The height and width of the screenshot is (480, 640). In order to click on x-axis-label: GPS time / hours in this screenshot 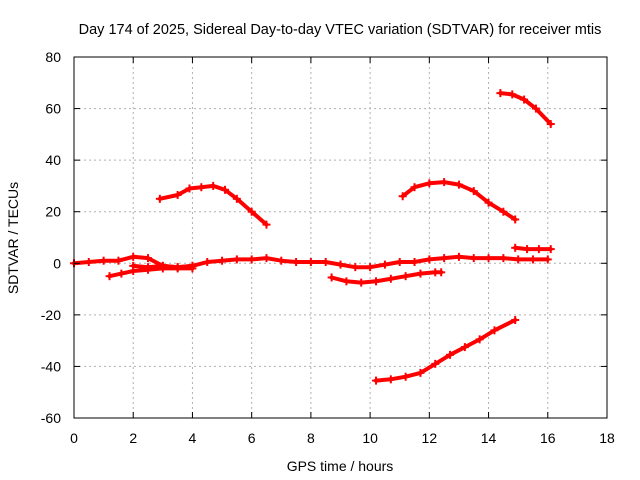, I will do `click(340, 466)`.